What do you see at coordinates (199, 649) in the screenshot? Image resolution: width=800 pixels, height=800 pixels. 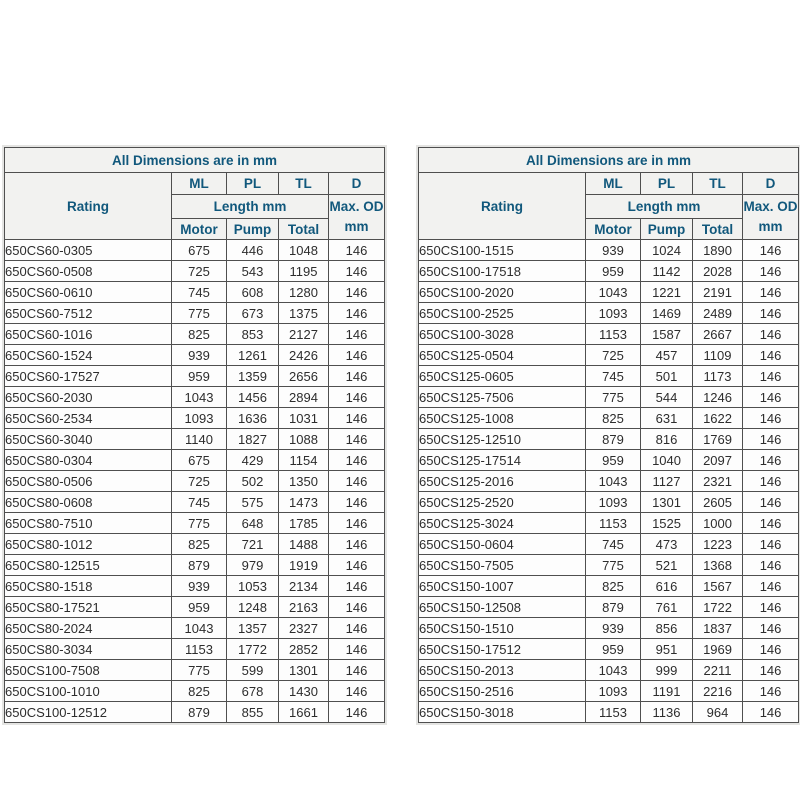 I see `motor-cell: 1153` at bounding box center [199, 649].